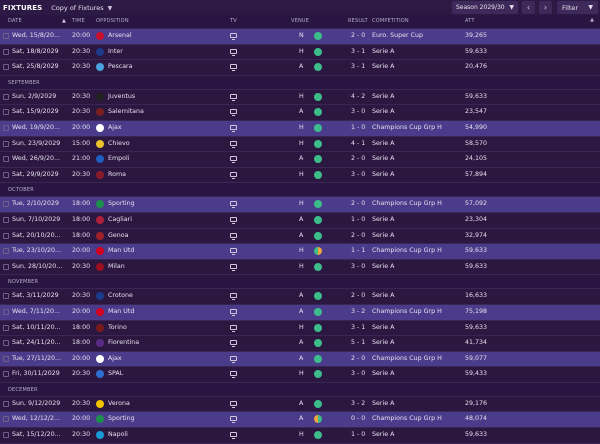  I want to click on opposition-name: Torino, so click(117, 327).